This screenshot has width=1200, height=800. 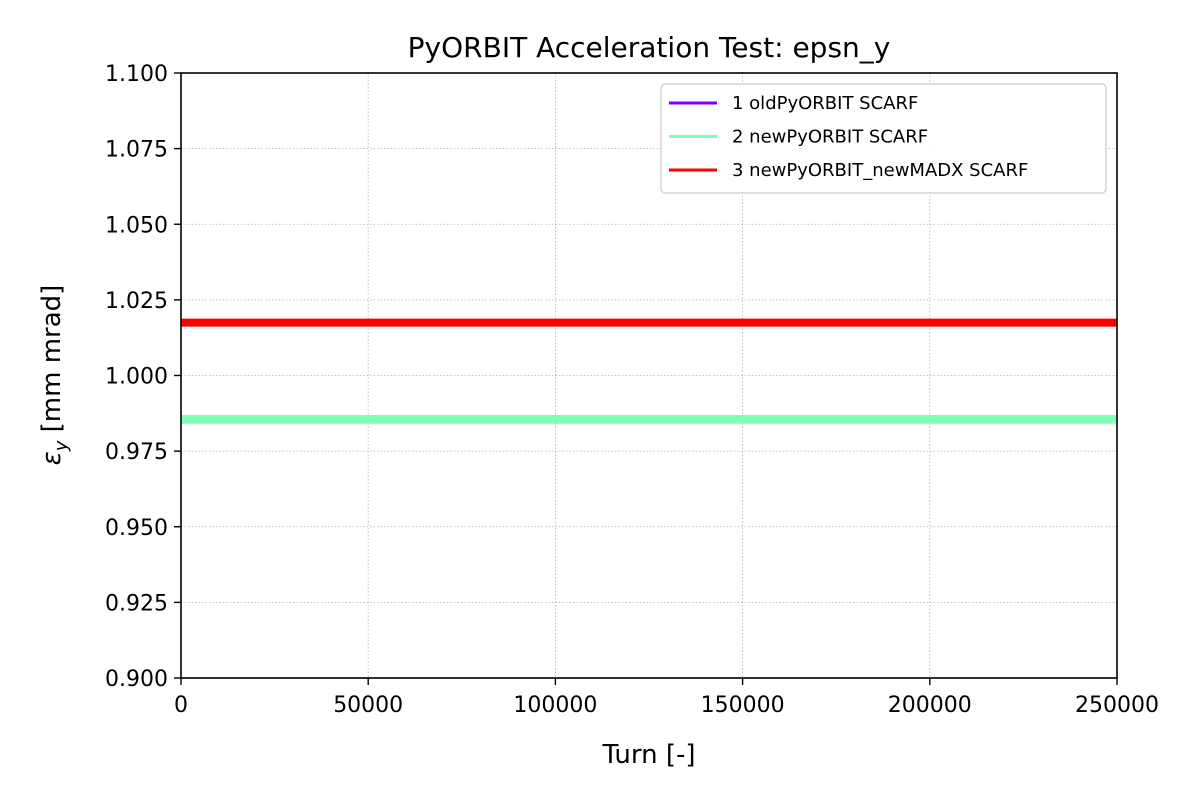 I want to click on x-tick-label: 0, so click(x=181, y=705).